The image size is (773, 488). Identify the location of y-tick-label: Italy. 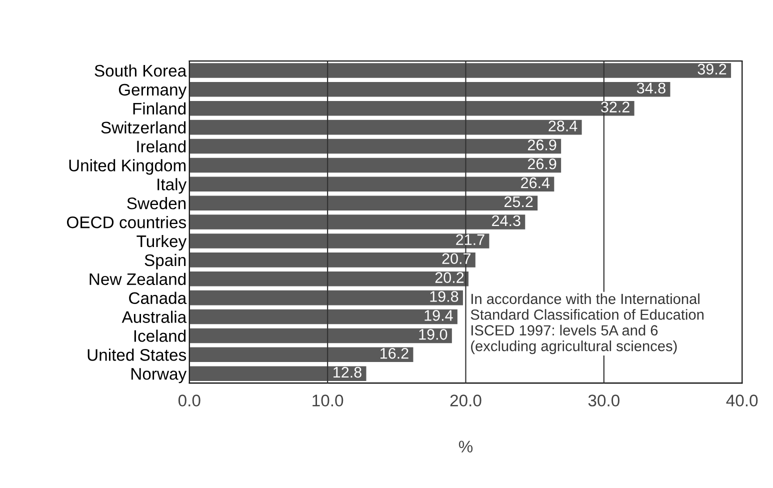
(172, 186).